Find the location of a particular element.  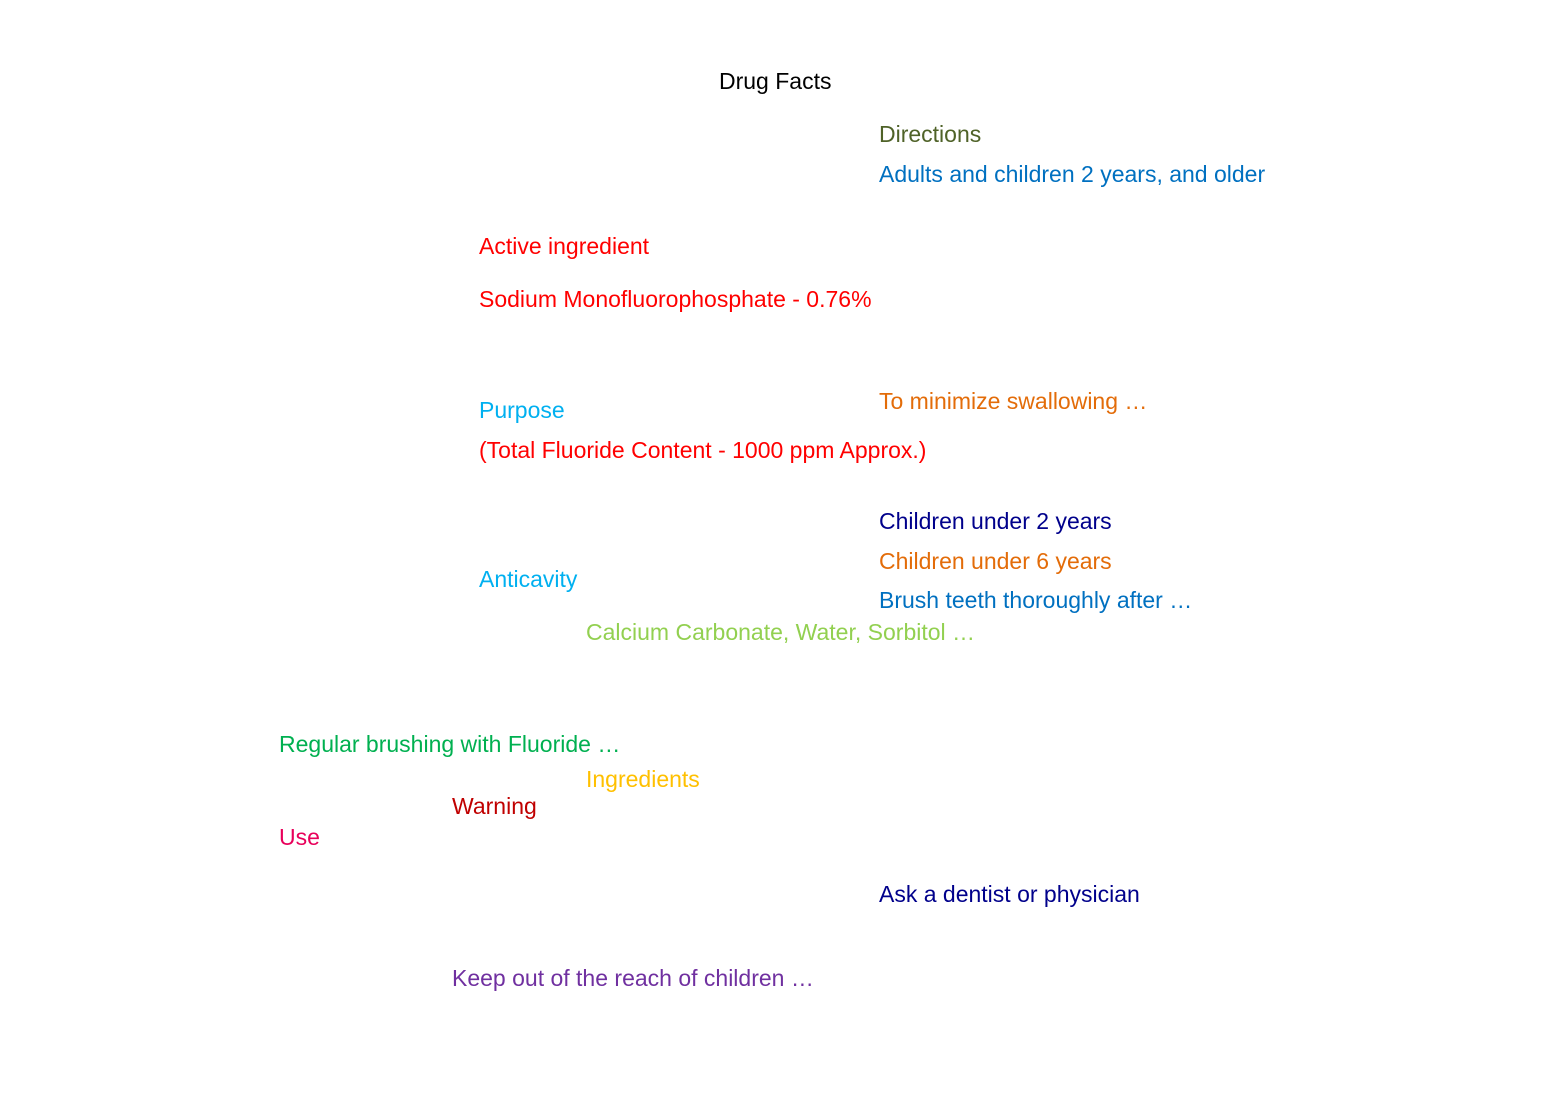

ask-dentist-label: Ask a dentist or physician is located at coordinates (1009, 894).